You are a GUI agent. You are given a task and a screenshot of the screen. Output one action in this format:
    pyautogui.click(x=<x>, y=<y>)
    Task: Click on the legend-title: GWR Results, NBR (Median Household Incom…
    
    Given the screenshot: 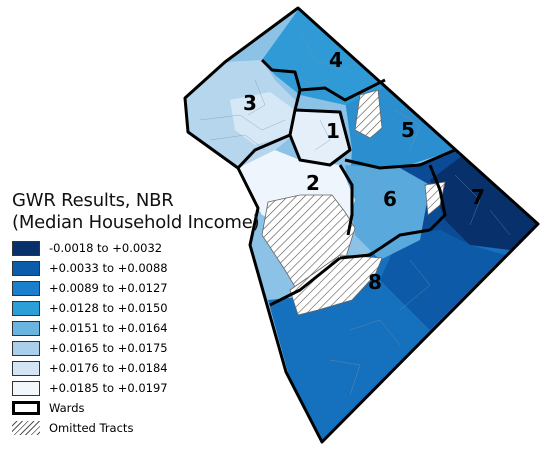 What is the action you would take?
    pyautogui.click(x=136, y=212)
    